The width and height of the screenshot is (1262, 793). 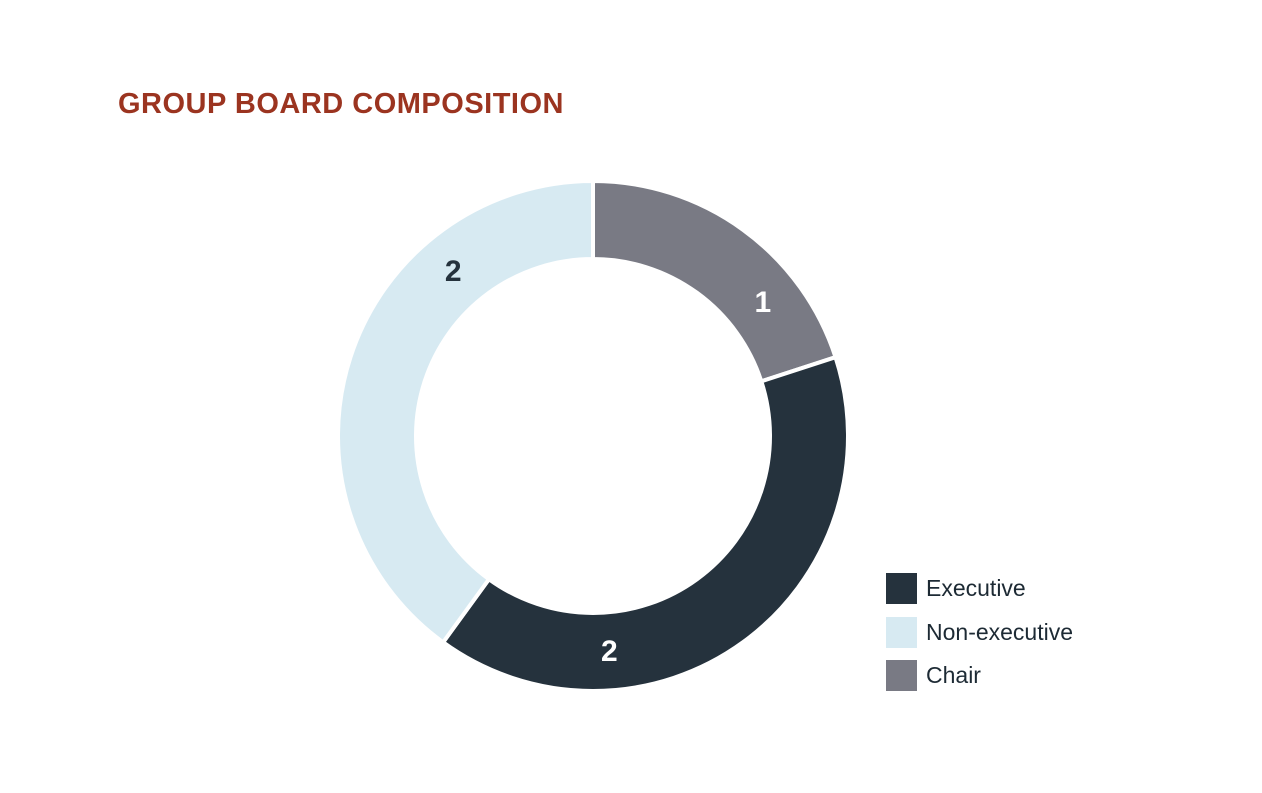 What do you see at coordinates (762, 302) in the screenshot?
I see `slice-value-label-chair: 1` at bounding box center [762, 302].